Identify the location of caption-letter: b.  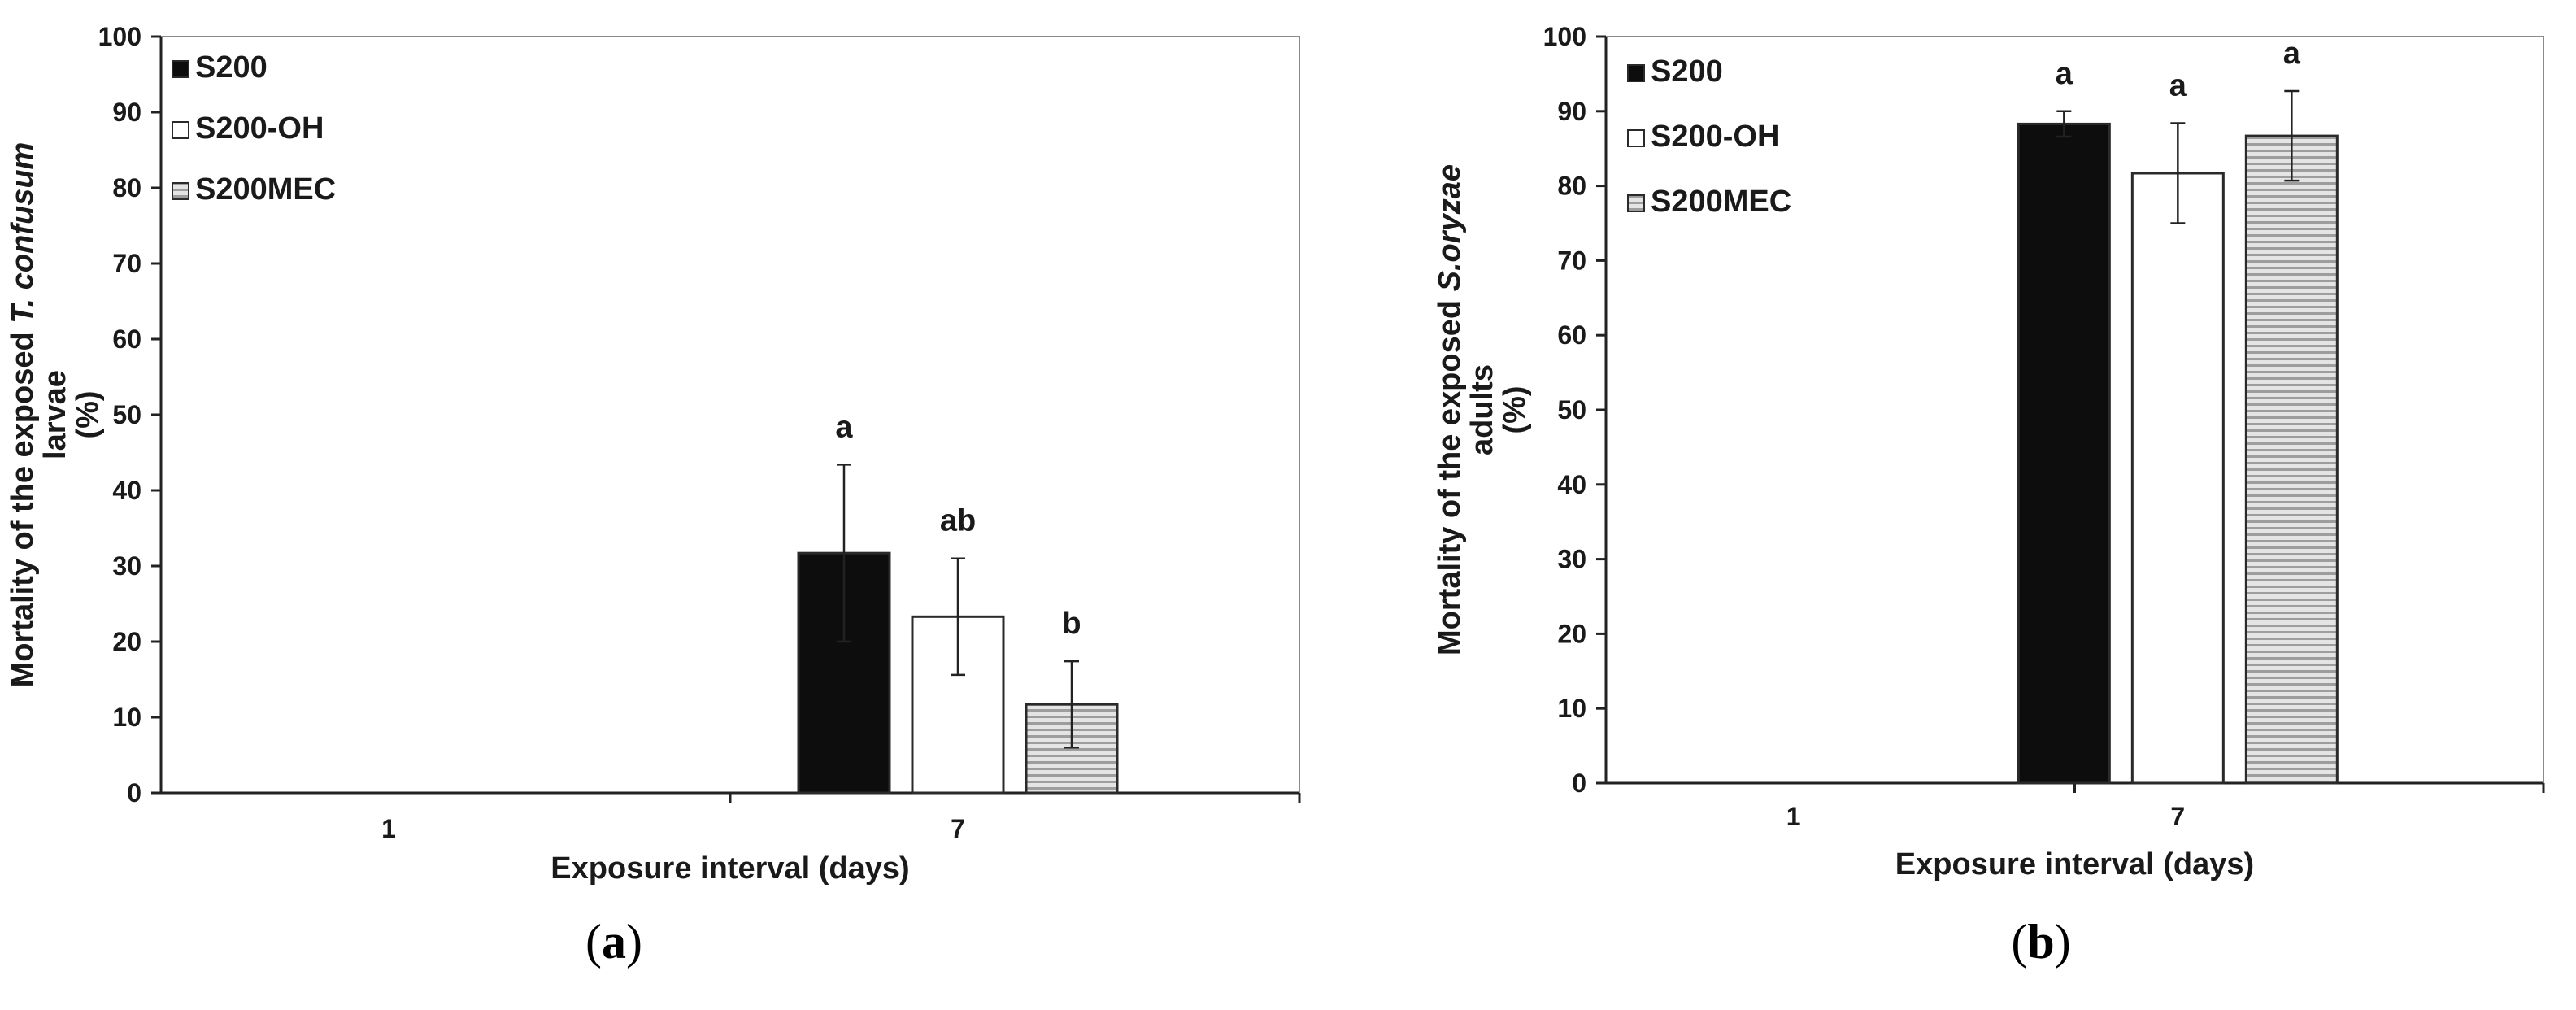
(2041, 942).